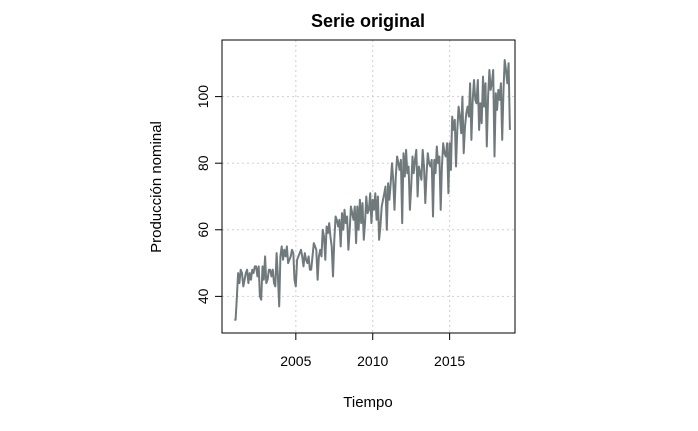 The image size is (698, 431). Describe the element at coordinates (203, 230) in the screenshot. I see `y-tick-label: 60` at that location.